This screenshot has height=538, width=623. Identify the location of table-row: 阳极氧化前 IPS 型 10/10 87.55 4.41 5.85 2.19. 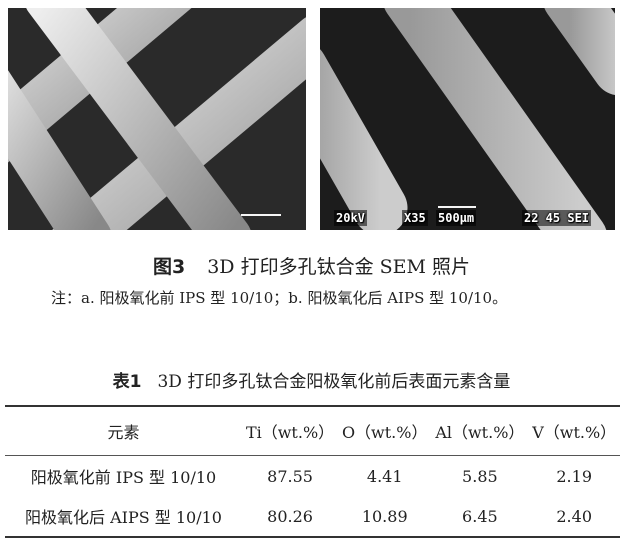
(312, 476).